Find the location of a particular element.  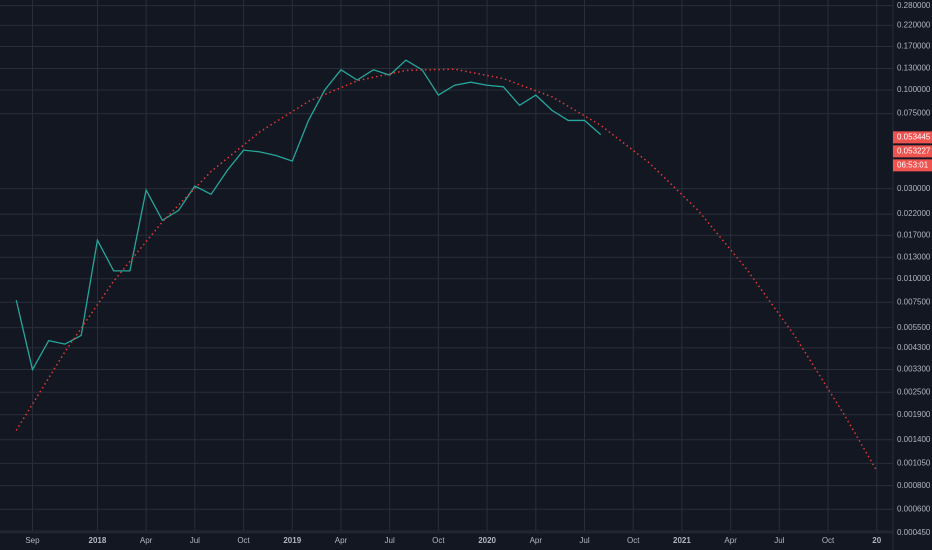

y-tick-label: 0.004300 is located at coordinates (914, 347).